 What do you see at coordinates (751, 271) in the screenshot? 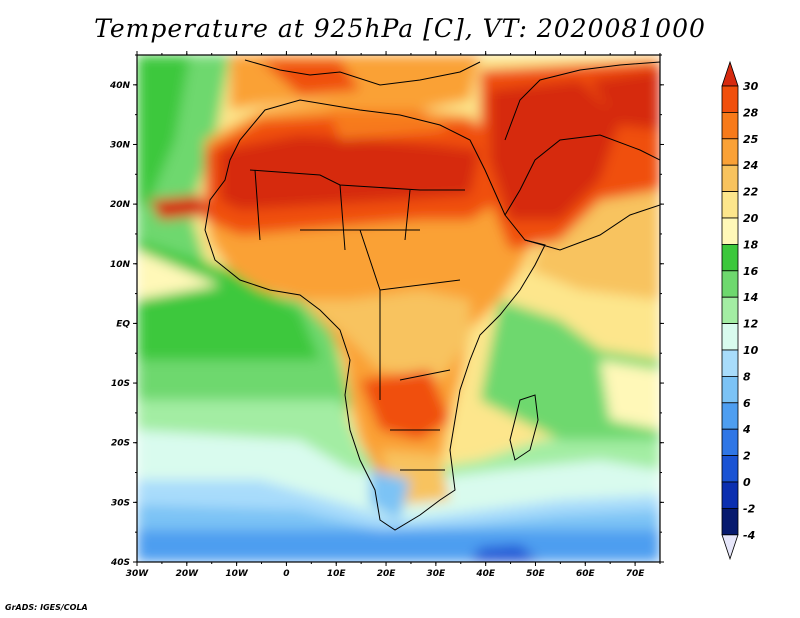
I see `colorbar-label: 16` at bounding box center [751, 271].